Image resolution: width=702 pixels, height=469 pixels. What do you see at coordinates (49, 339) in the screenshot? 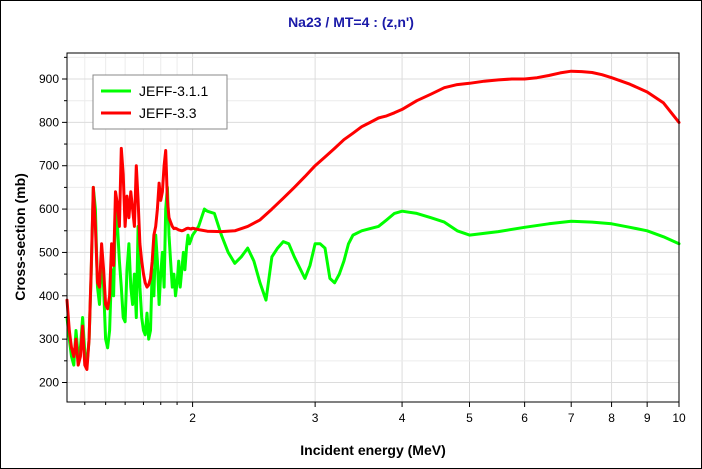
I see `y-tick-label: 300` at bounding box center [49, 339].